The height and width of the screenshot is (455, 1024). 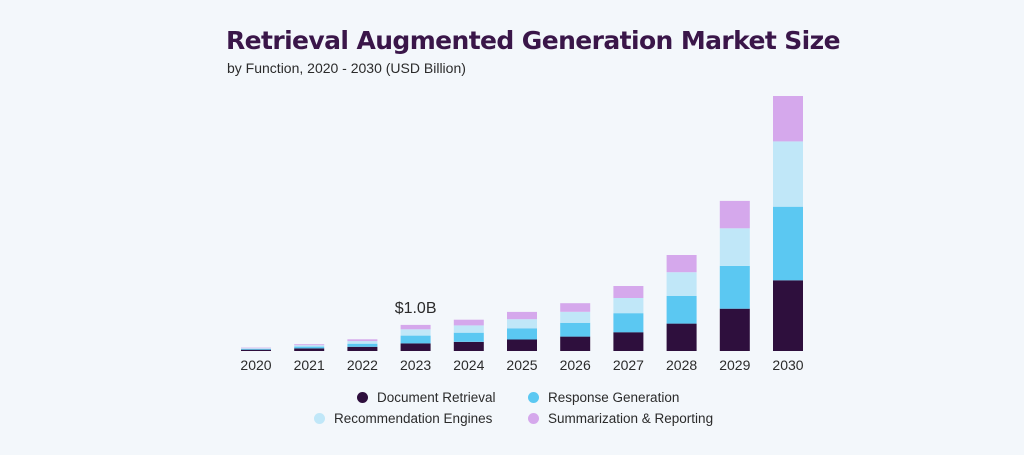 What do you see at coordinates (415, 365) in the screenshot?
I see `x-tick-label: 2023` at bounding box center [415, 365].